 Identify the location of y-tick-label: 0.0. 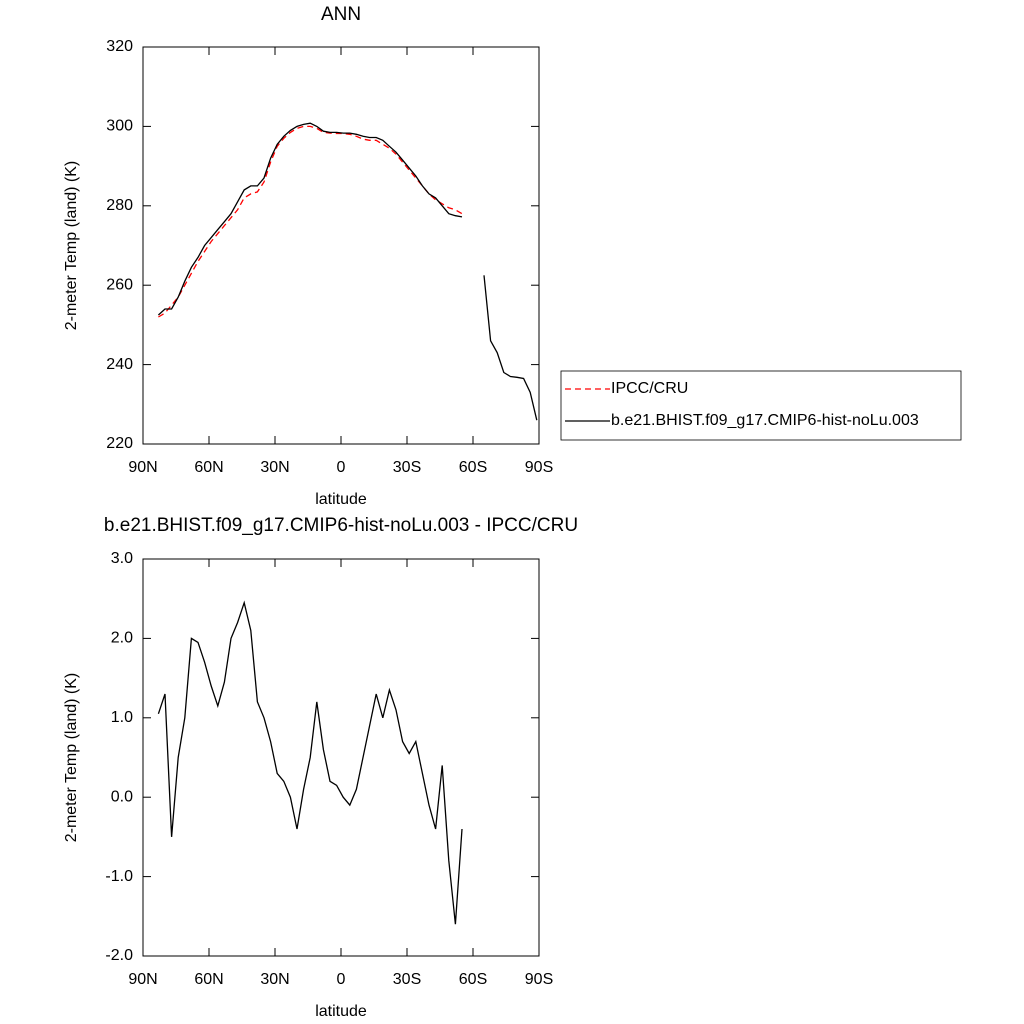
(122, 796).